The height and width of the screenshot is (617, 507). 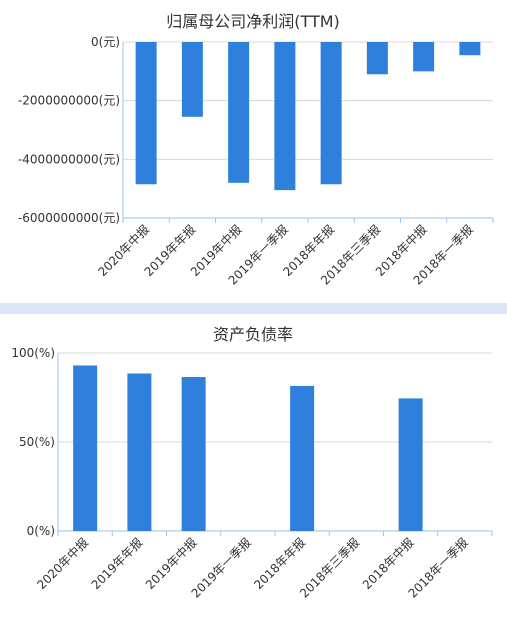 I want to click on y-tick-label: 0(元), so click(x=105, y=42).